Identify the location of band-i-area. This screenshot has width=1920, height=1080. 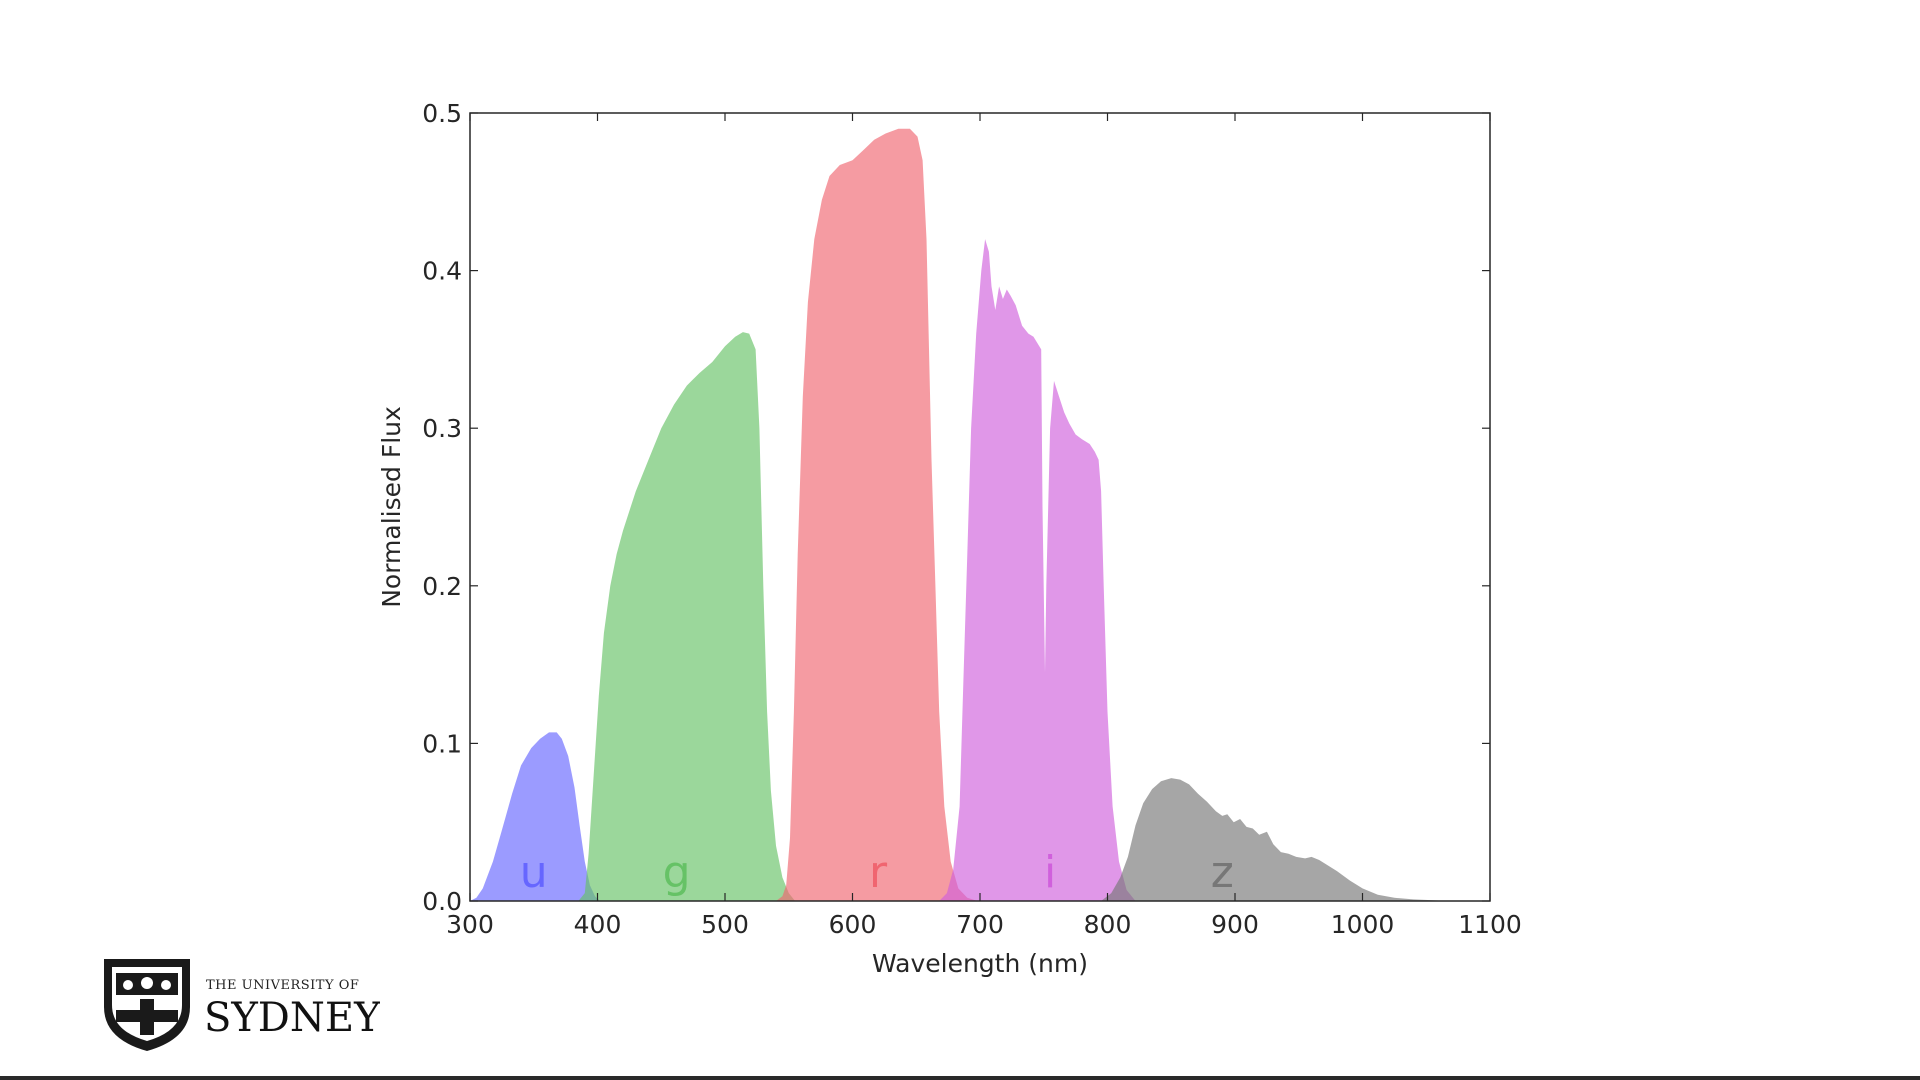
(1037, 570).